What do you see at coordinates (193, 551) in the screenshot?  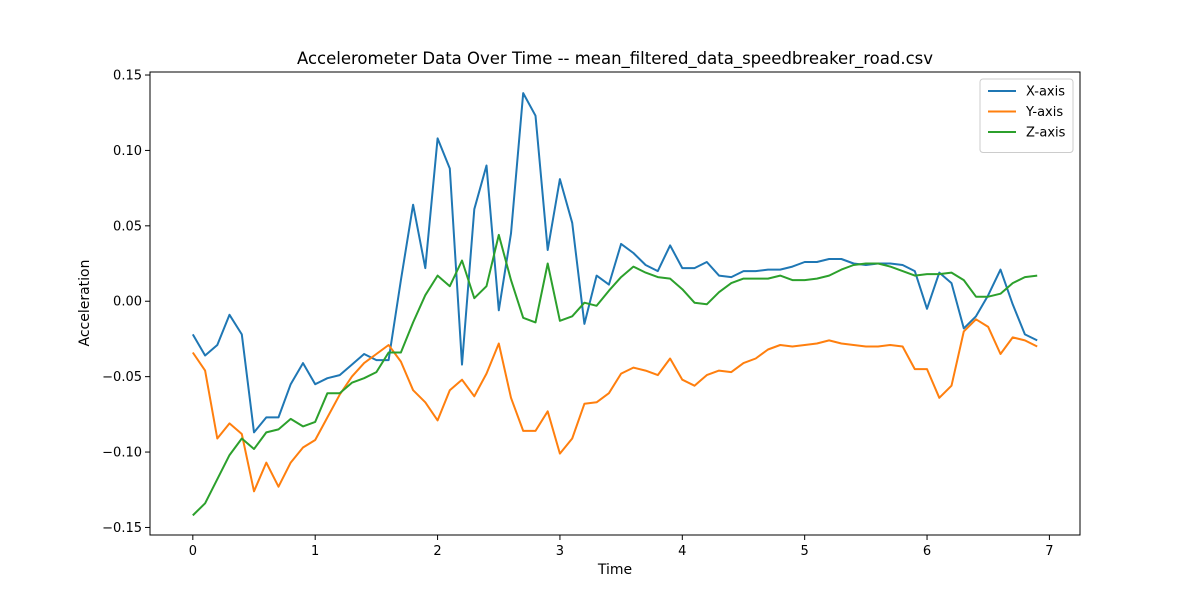 I see `x-tick-label: 0` at bounding box center [193, 551].